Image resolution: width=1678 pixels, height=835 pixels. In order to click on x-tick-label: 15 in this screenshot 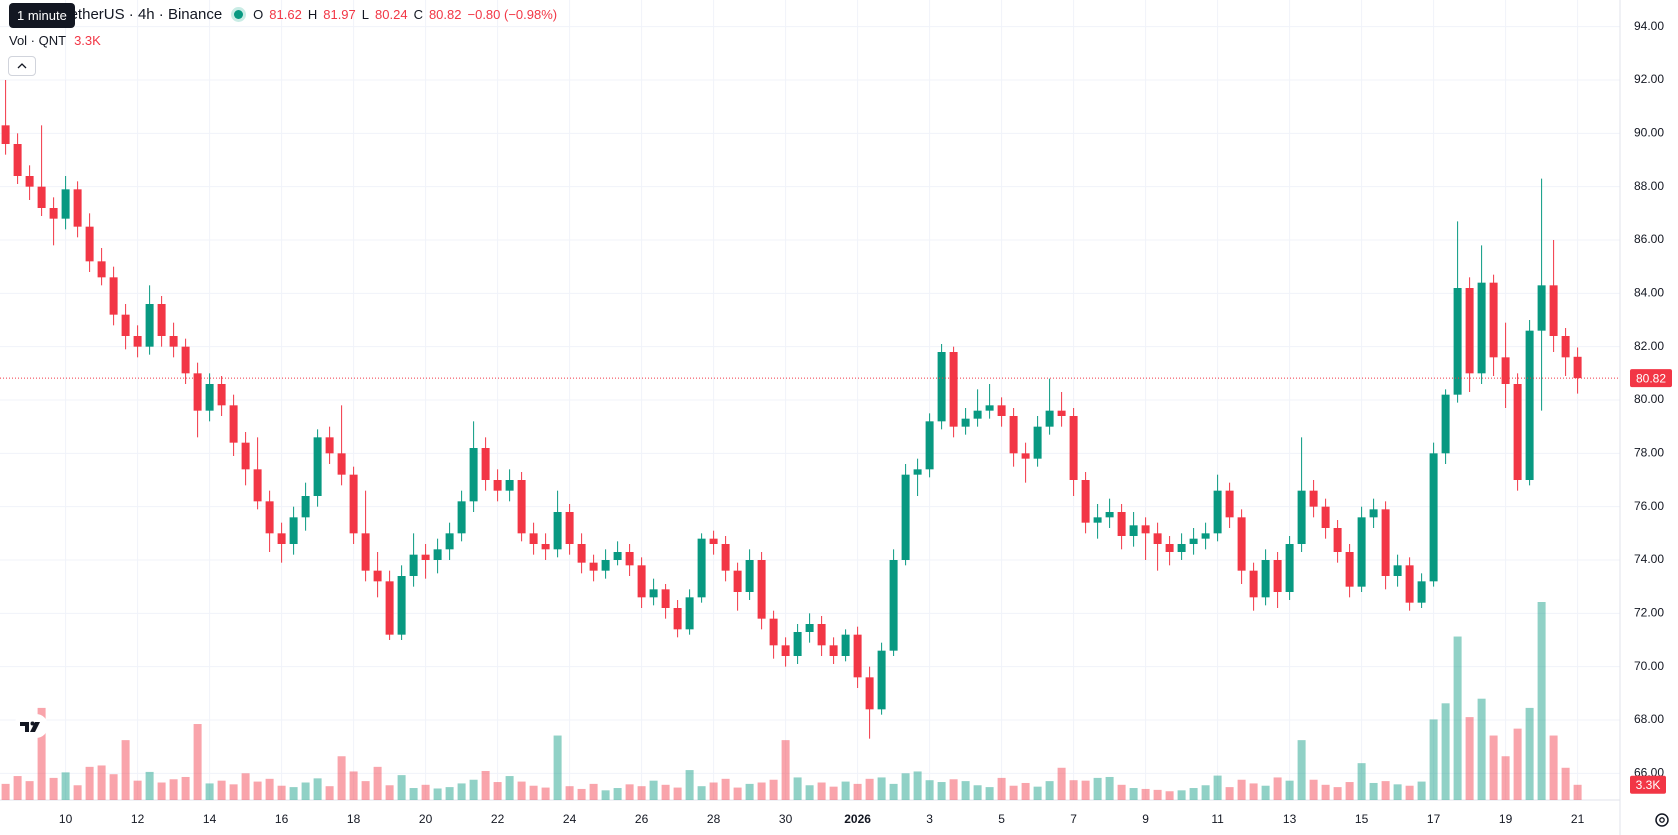, I will do `click(1362, 819)`.